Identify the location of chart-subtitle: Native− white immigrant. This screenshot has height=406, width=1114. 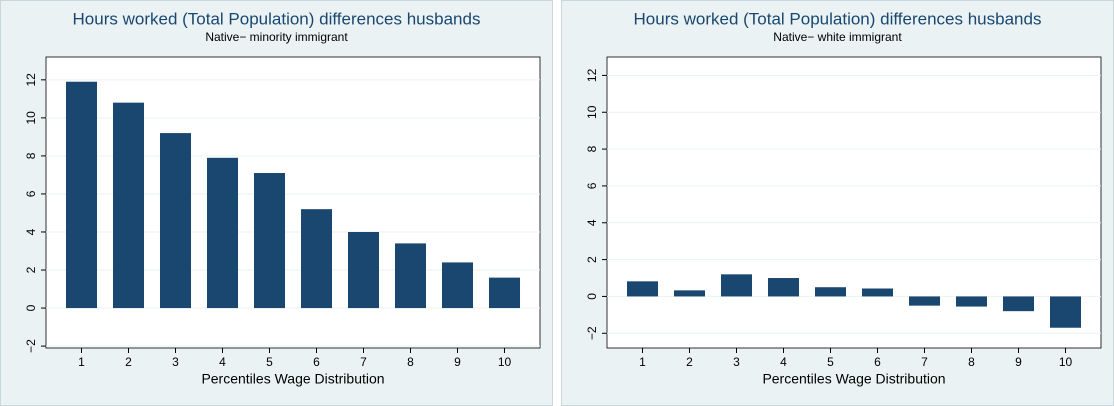
(837, 37).